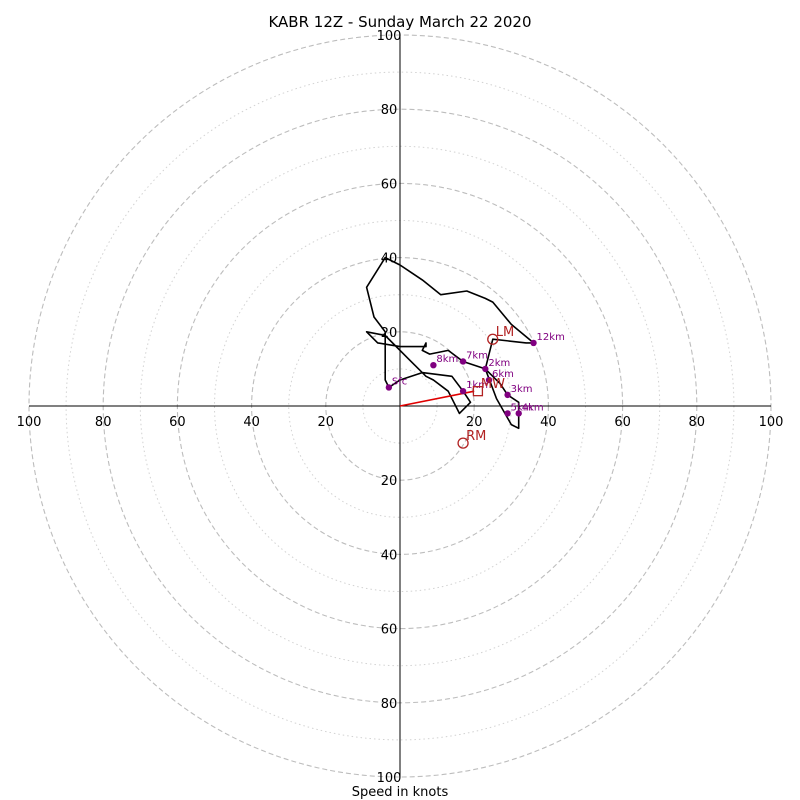 The height and width of the screenshot is (800, 800). What do you see at coordinates (399, 22) in the screenshot?
I see `chart-title: KABR 12Z - Sunday March 22 2020` at bounding box center [399, 22].